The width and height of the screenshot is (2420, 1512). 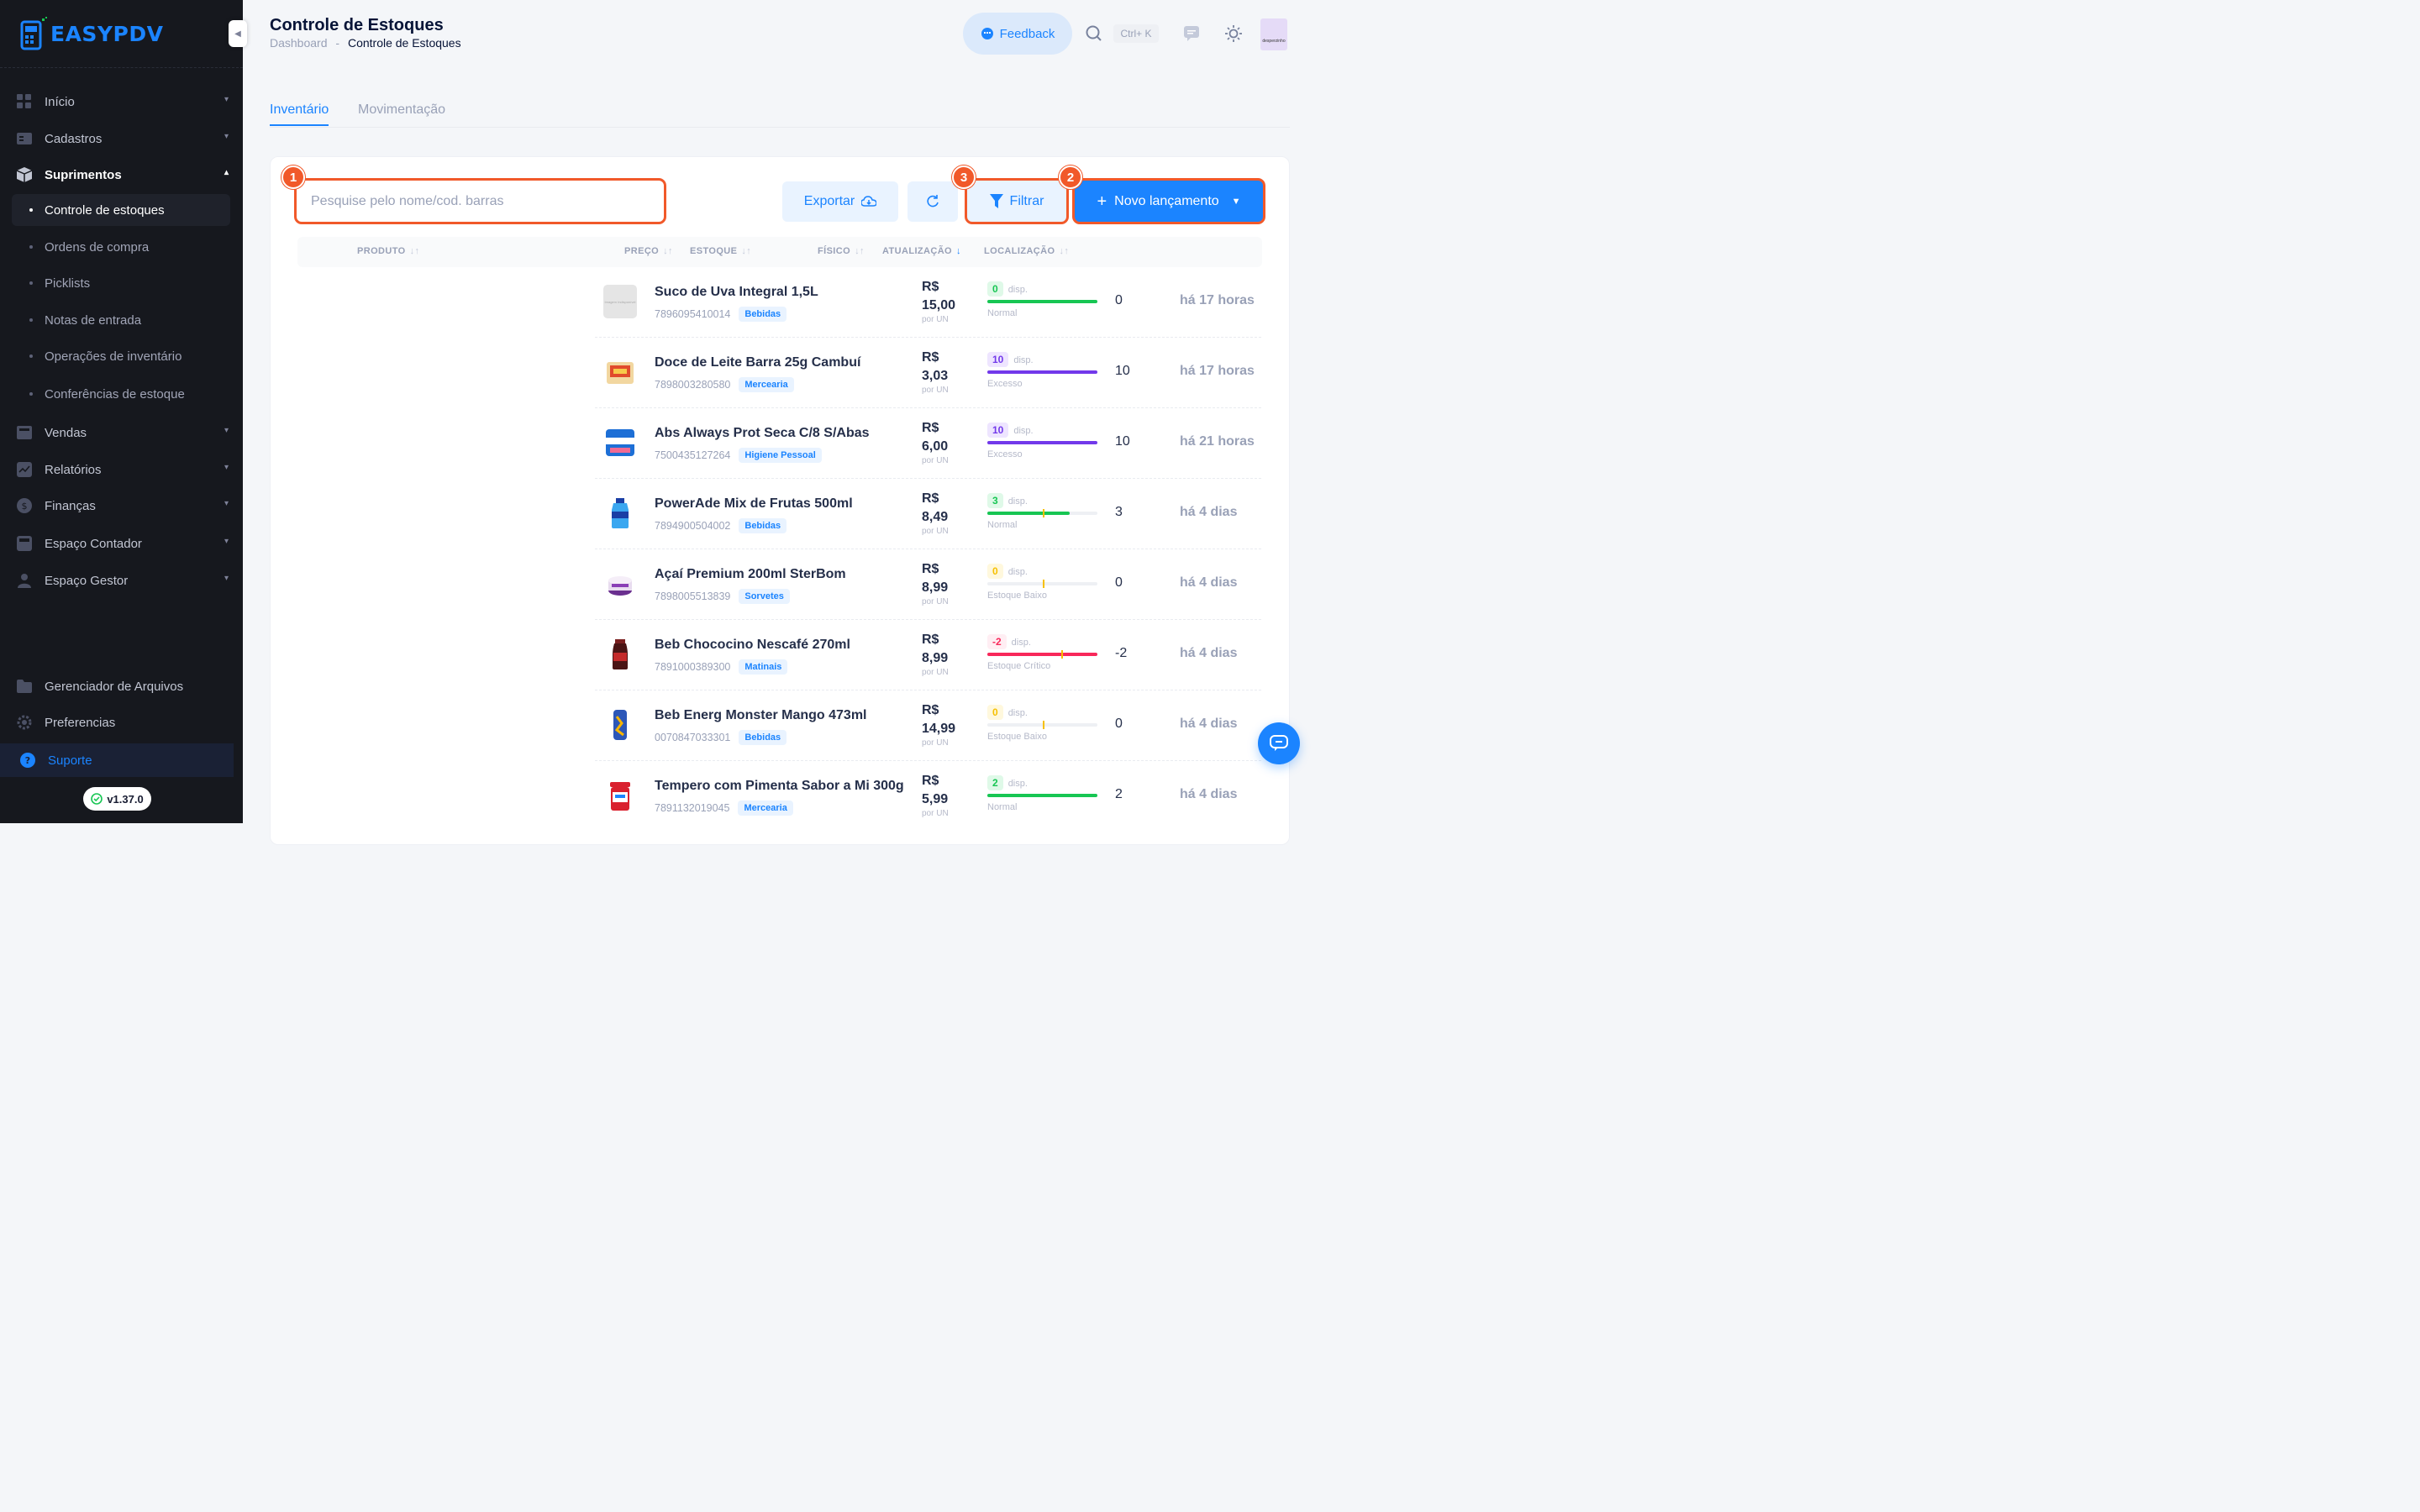 I want to click on sidebar-item-suporte: ? Suporte, so click(x=117, y=760).